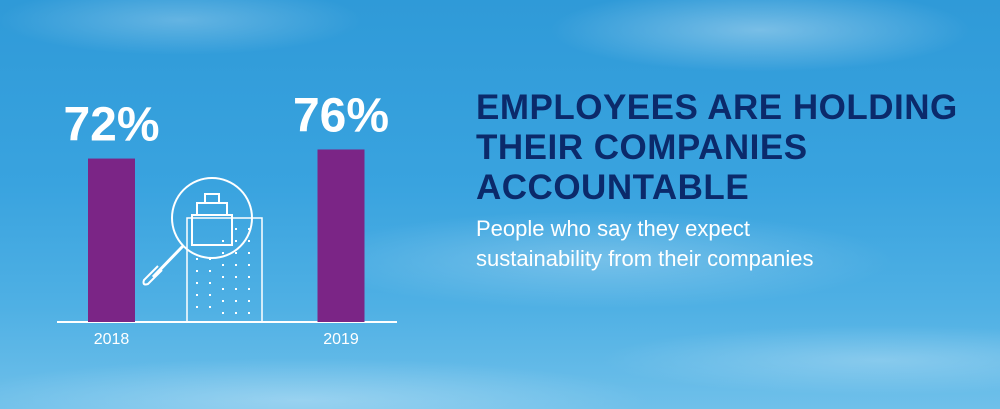 Image resolution: width=1000 pixels, height=409 pixels. I want to click on x-tick-label: 2019, so click(341, 339).